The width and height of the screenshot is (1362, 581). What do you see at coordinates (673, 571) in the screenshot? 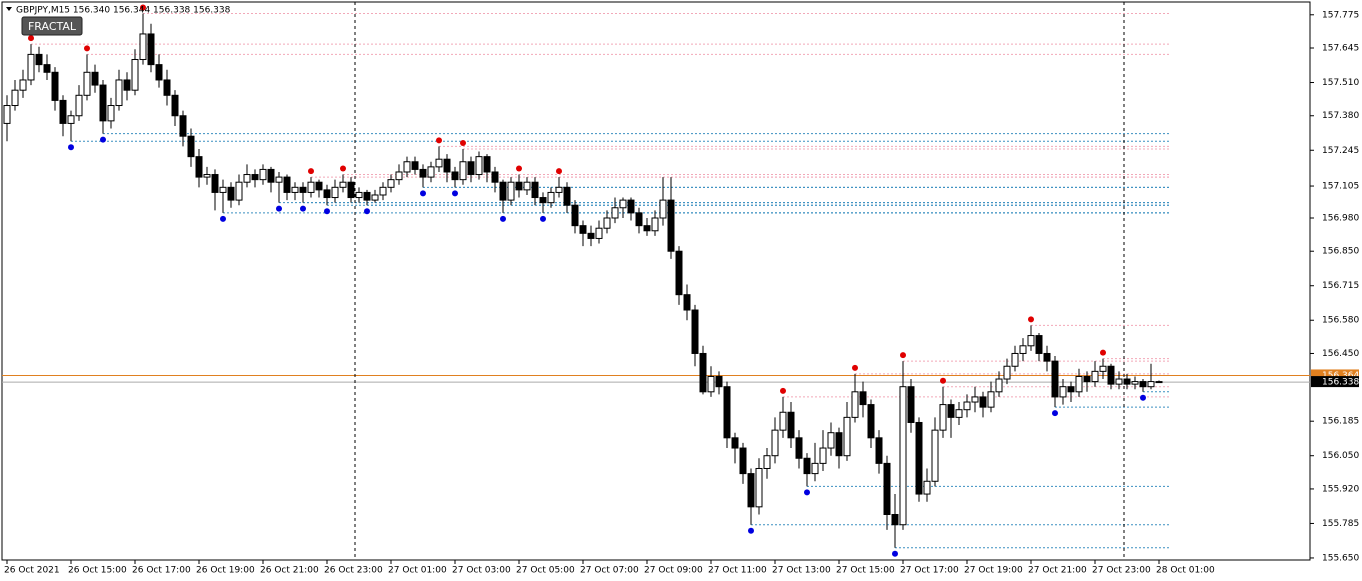
I see `x-tick-label: 27 Oct 09:00` at bounding box center [673, 571].